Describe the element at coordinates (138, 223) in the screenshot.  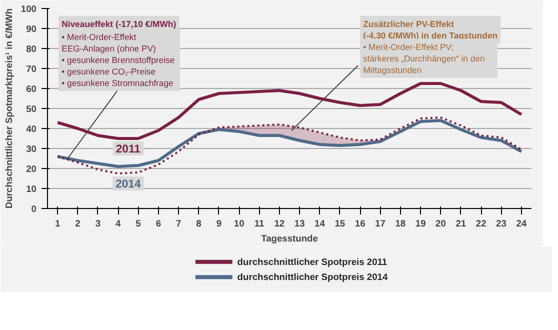
I see `x-tick-label: 5` at that location.